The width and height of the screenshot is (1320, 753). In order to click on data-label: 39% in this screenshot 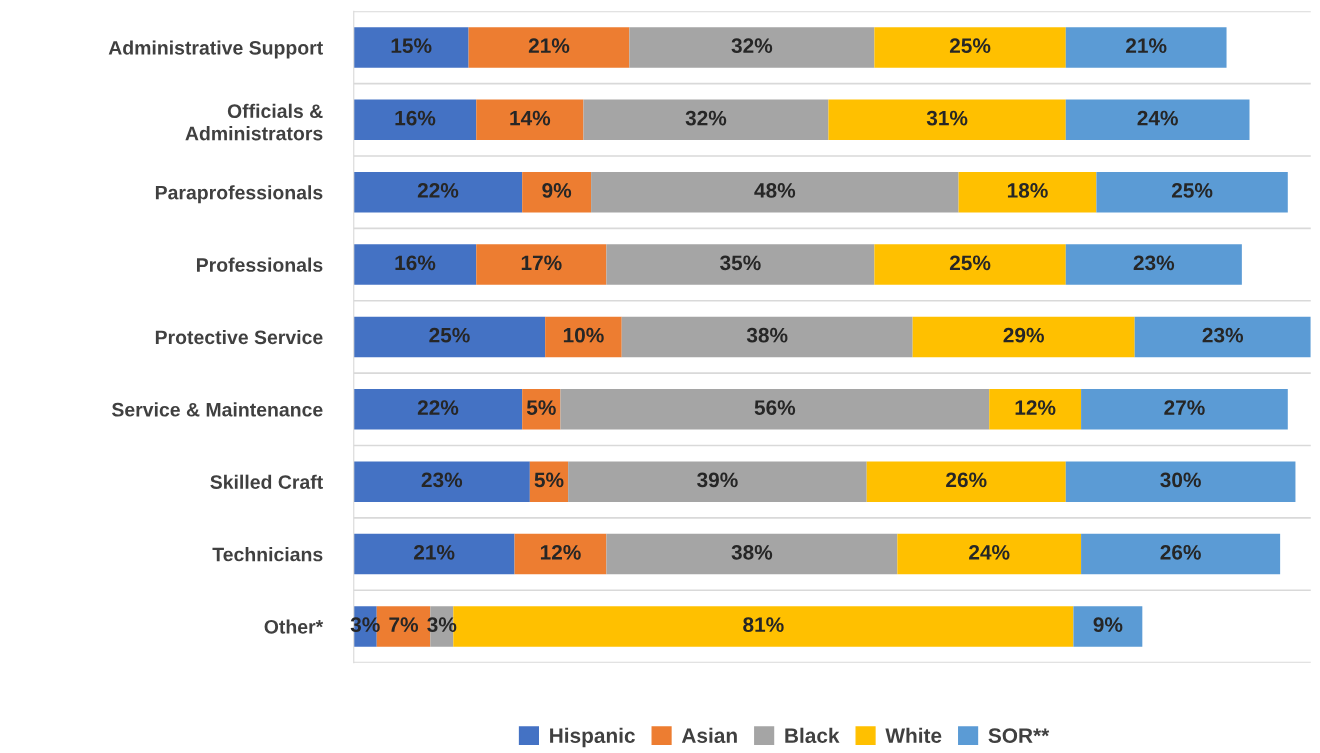, I will do `click(717, 480)`.